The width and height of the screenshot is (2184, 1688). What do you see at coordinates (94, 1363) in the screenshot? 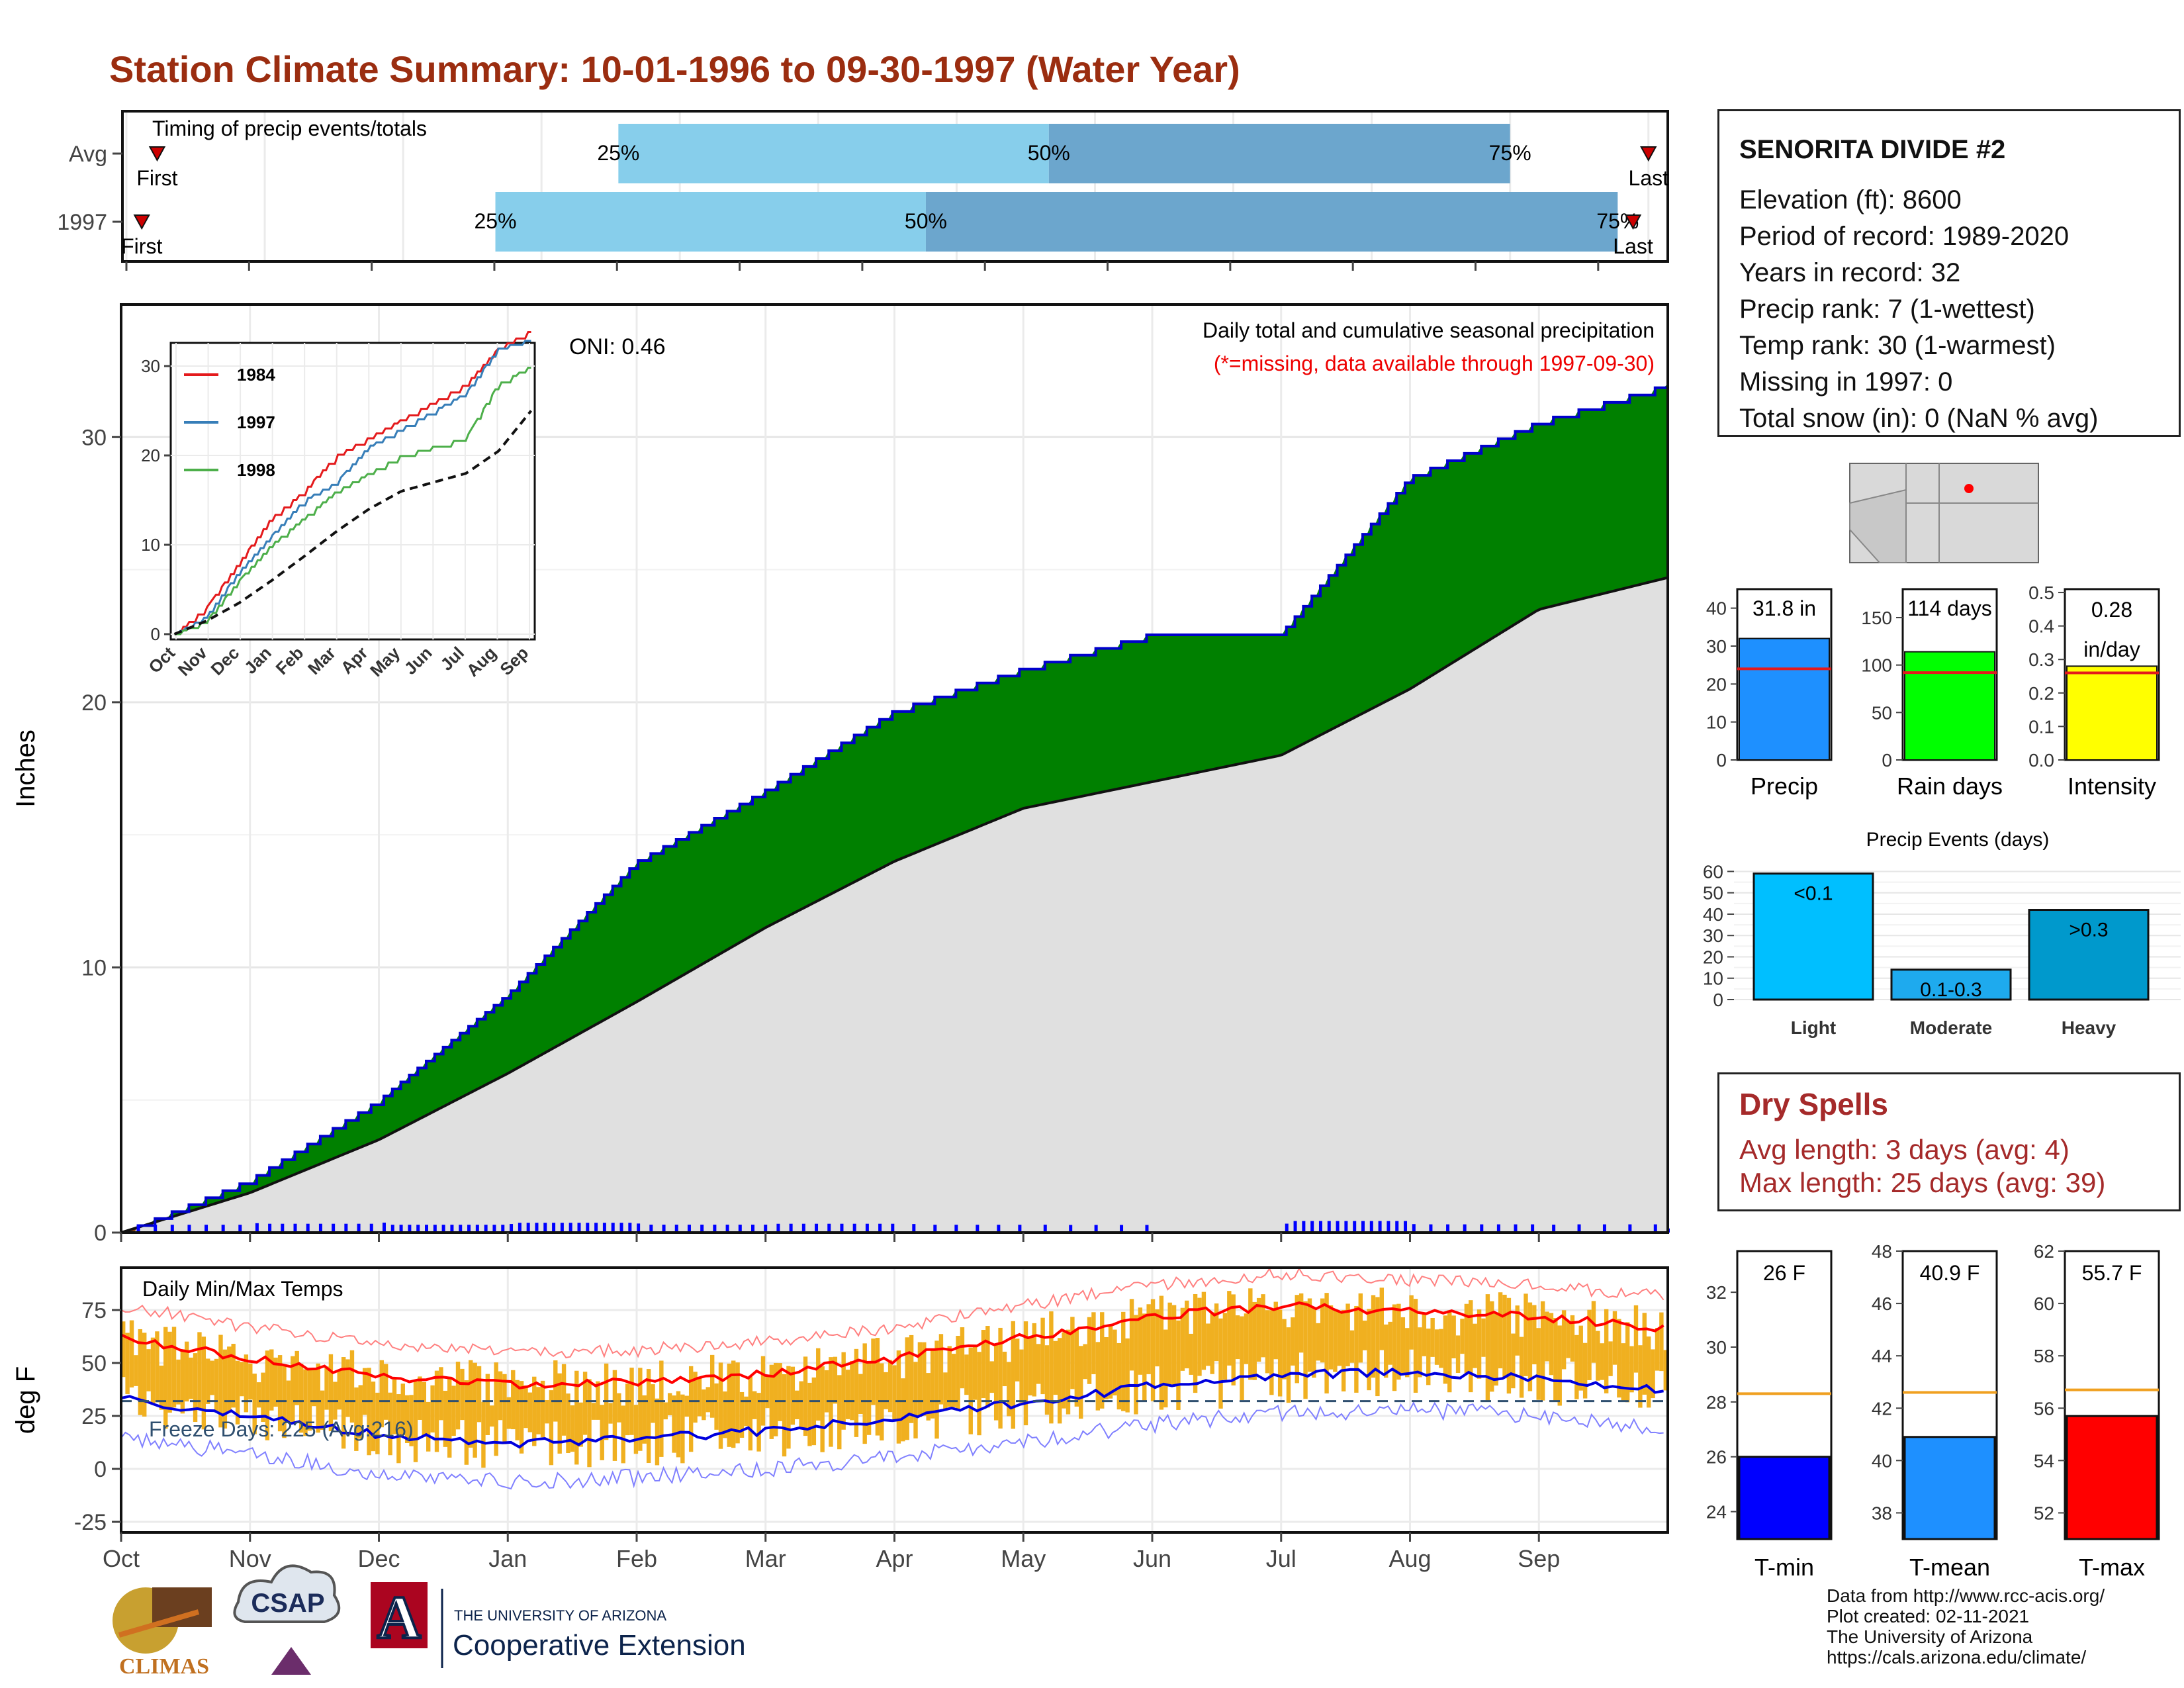
I see `temp-y-tick-label: 50` at bounding box center [94, 1363].